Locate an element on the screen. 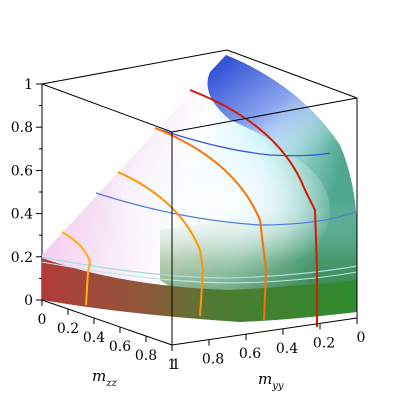 This screenshot has width=400, height=400. surface-lower-shade is located at coordinates (258, 250).